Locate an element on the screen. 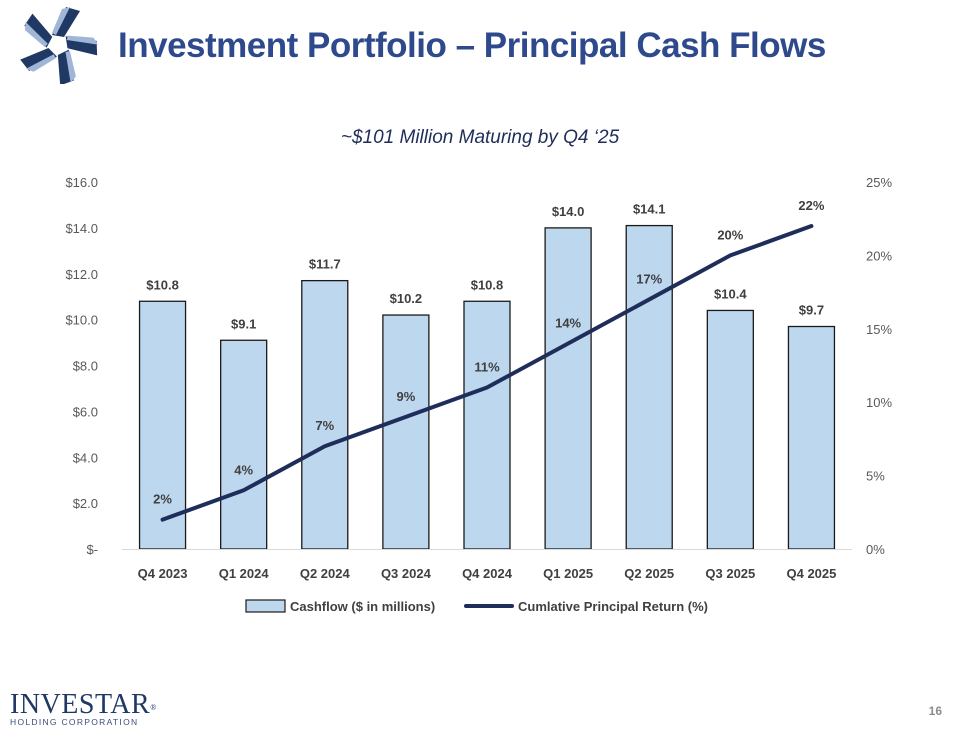 This screenshot has width=960, height=730. left-axis-tick-label: $10.0 is located at coordinates (81, 320).